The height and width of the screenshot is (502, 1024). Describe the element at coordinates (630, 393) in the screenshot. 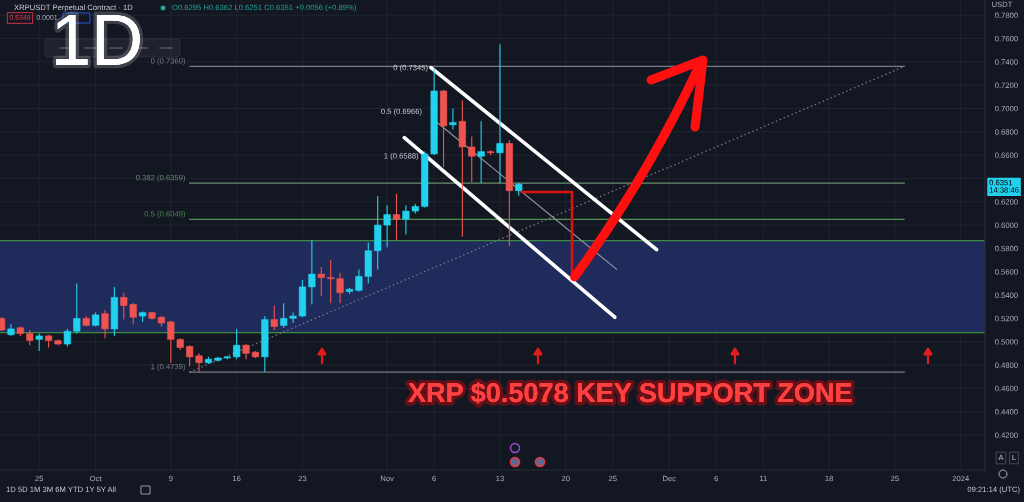

I see `annotation: XRP $0.5078 KEY SUPPORT ZONE` at that location.